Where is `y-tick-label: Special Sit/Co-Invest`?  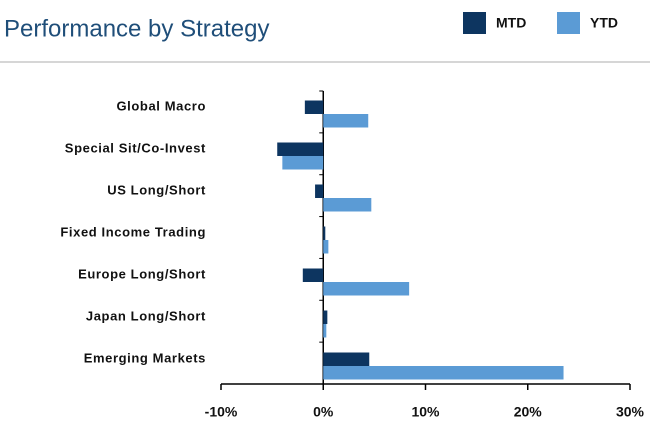
y-tick-label: Special Sit/Co-Invest is located at coordinates (135, 147).